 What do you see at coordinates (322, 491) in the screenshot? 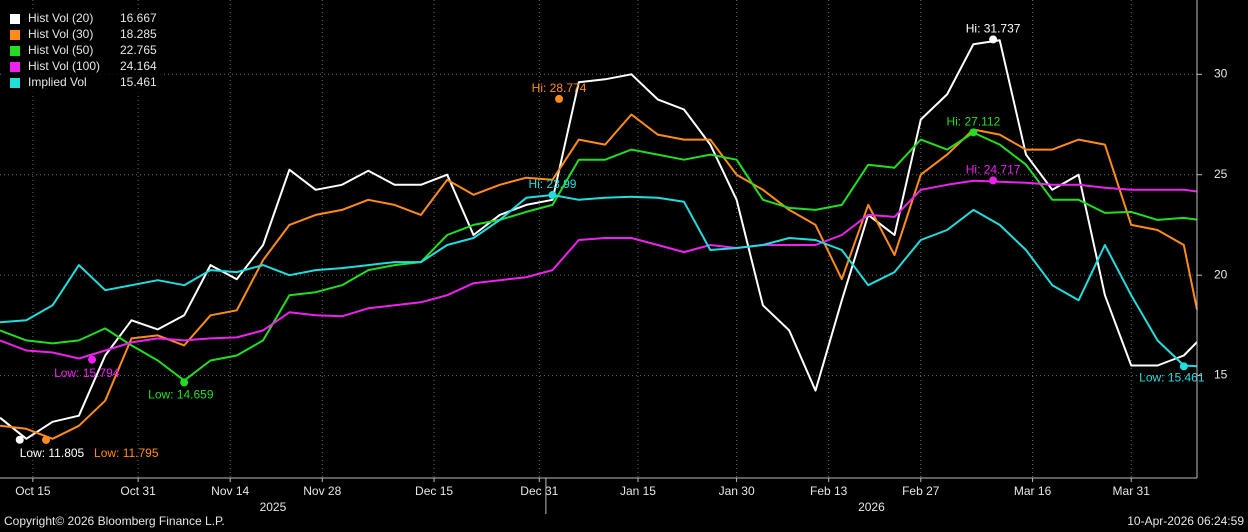
I see `x-tick-label: Nov 28` at bounding box center [322, 491].